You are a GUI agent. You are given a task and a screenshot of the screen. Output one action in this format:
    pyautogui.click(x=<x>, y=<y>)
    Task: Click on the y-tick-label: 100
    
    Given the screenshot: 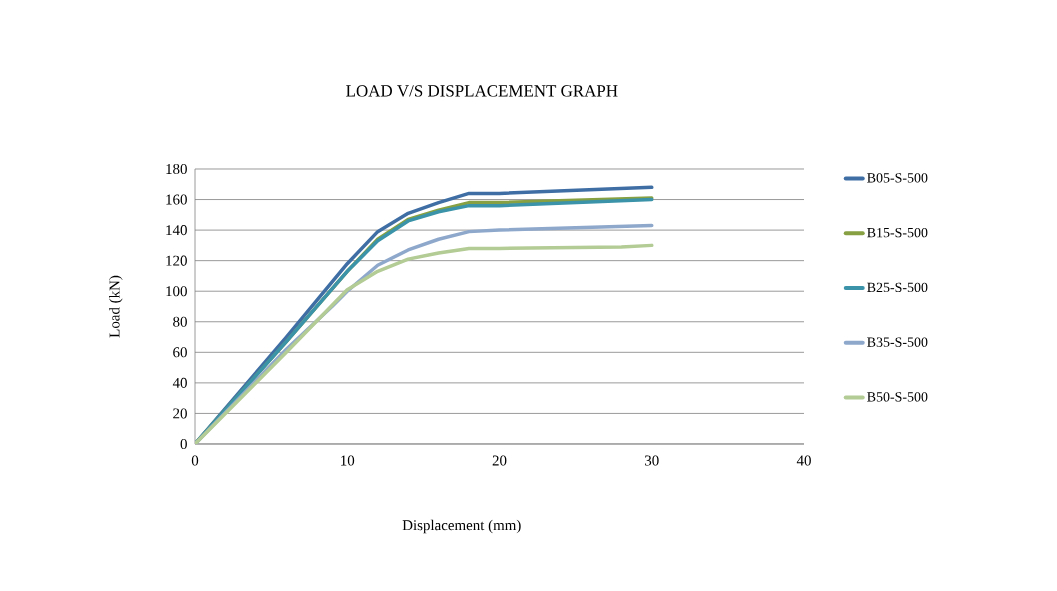 What is the action you would take?
    pyautogui.click(x=176, y=291)
    